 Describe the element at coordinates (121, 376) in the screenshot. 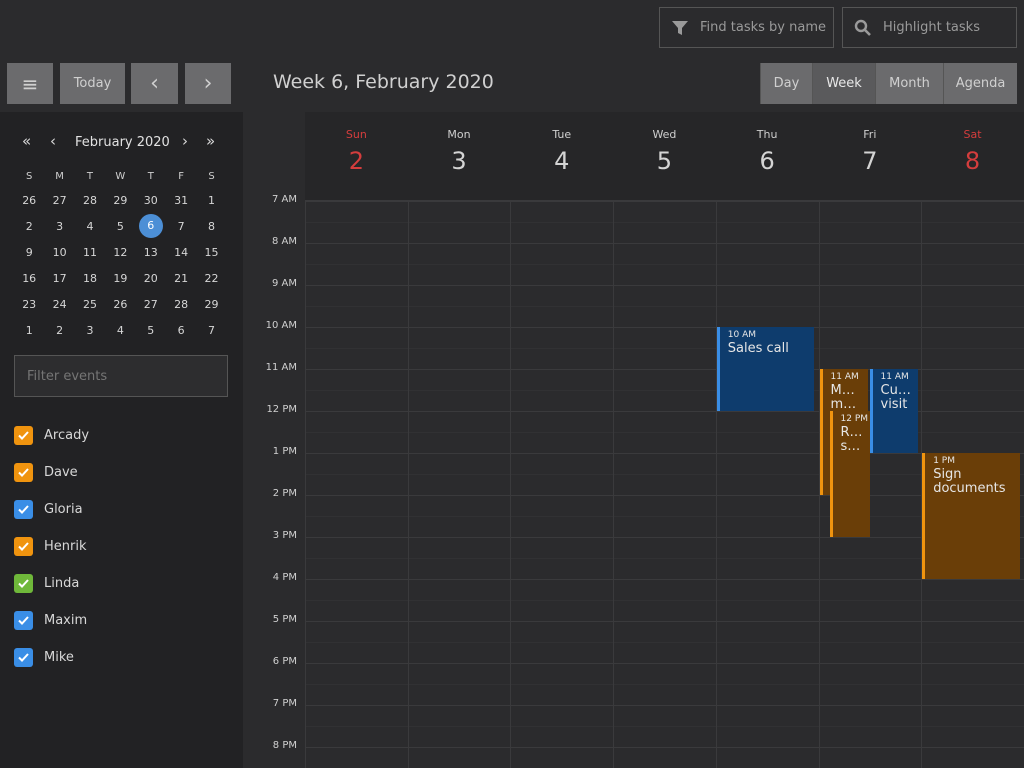

I see `filter-events-input` at that location.